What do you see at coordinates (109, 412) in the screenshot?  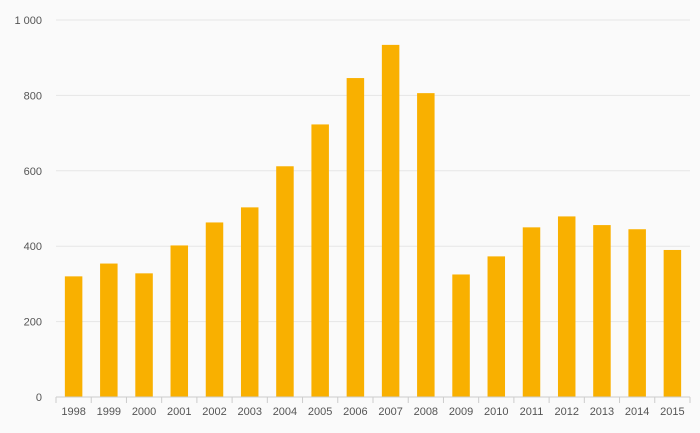 I see `x-tick-label: 1999` at bounding box center [109, 412].